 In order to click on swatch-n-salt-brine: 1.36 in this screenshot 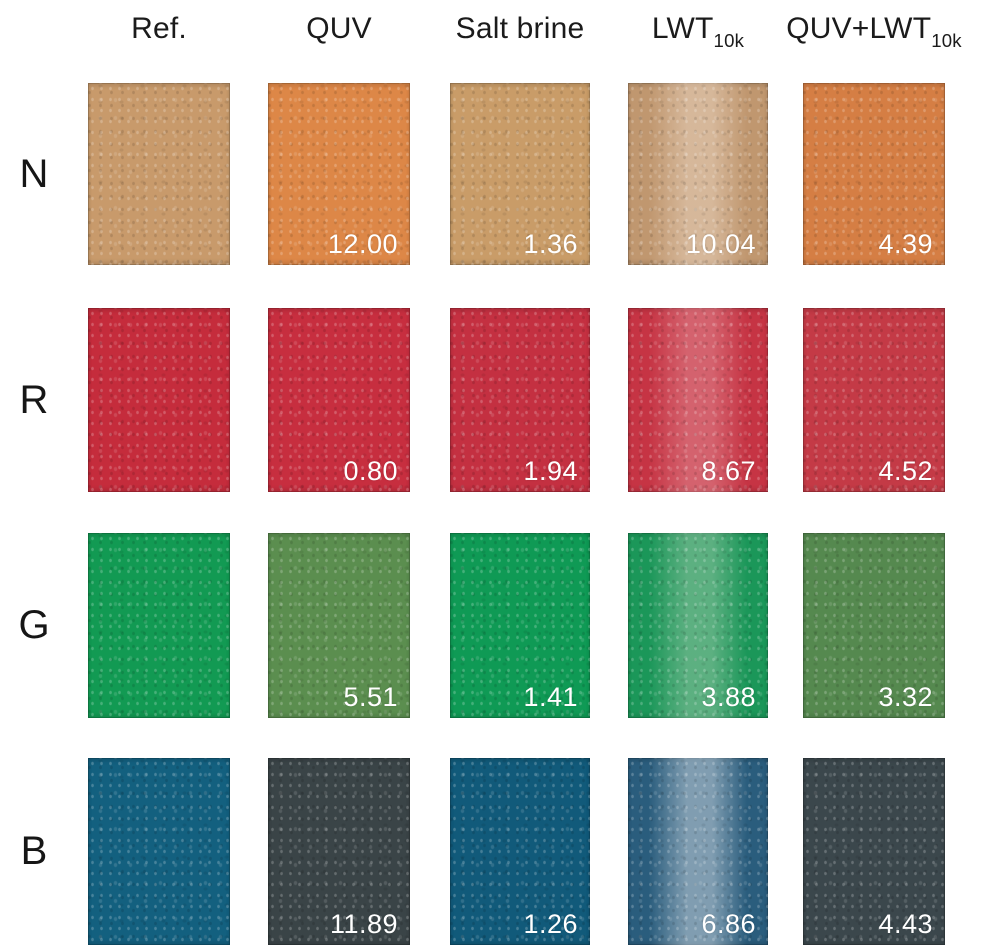, I will do `click(520, 174)`.